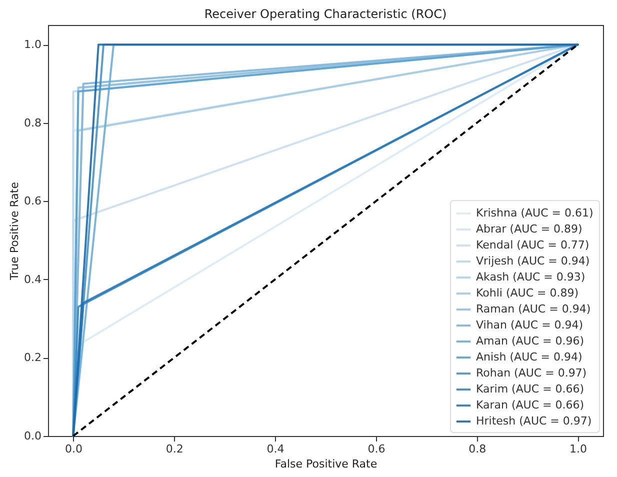 The height and width of the screenshot is (477, 617). Describe the element at coordinates (377, 449) in the screenshot. I see `x-tick-label: 0.6` at that location.